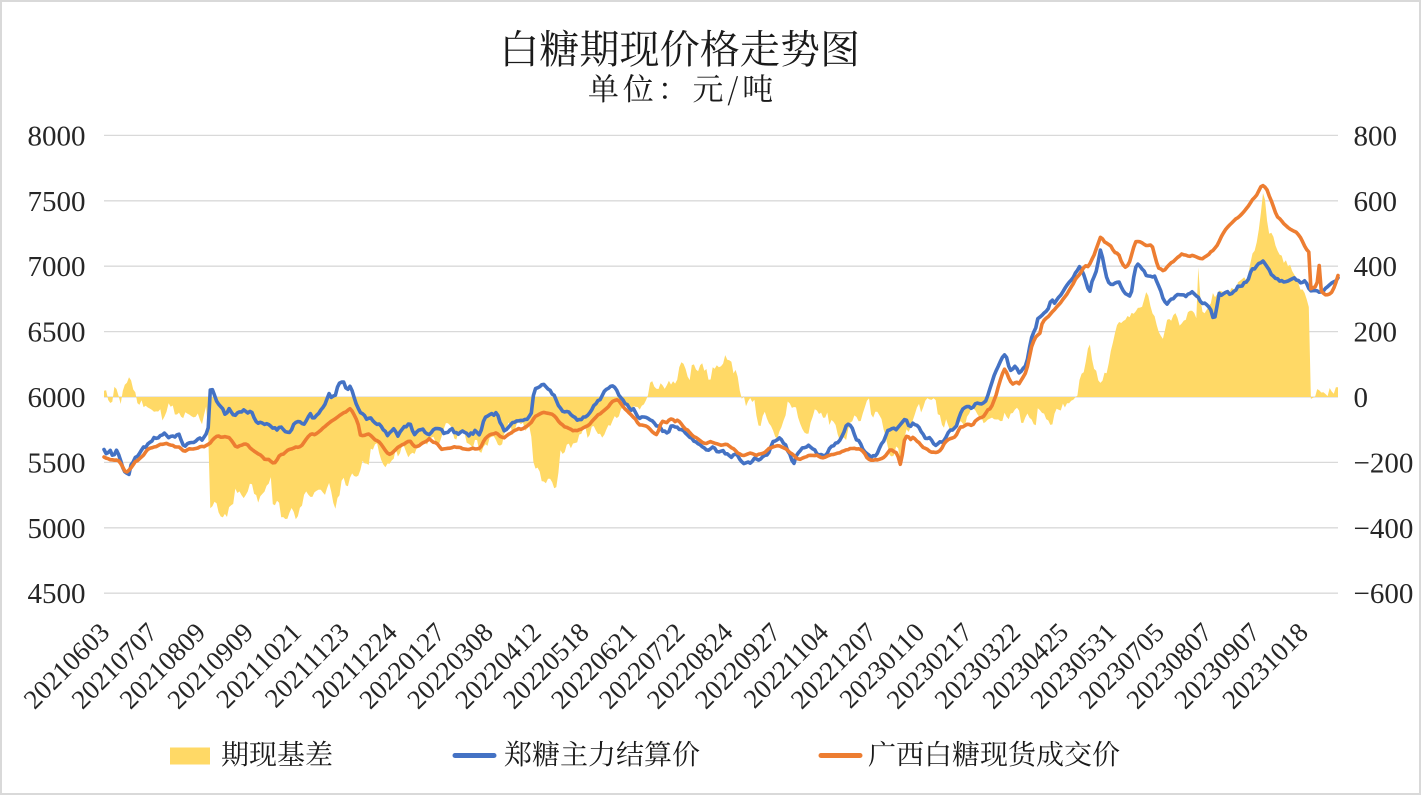 Image resolution: width=1421 pixels, height=800 pixels. Describe the element at coordinates (1361, 398) in the screenshot. I see `svg-text: 0` at that location.